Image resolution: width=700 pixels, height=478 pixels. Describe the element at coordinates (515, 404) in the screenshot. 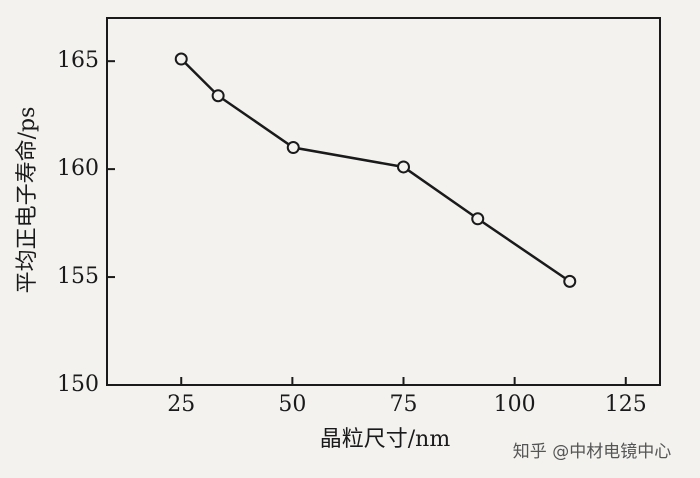

I see `x-tick-label: 100` at that location.